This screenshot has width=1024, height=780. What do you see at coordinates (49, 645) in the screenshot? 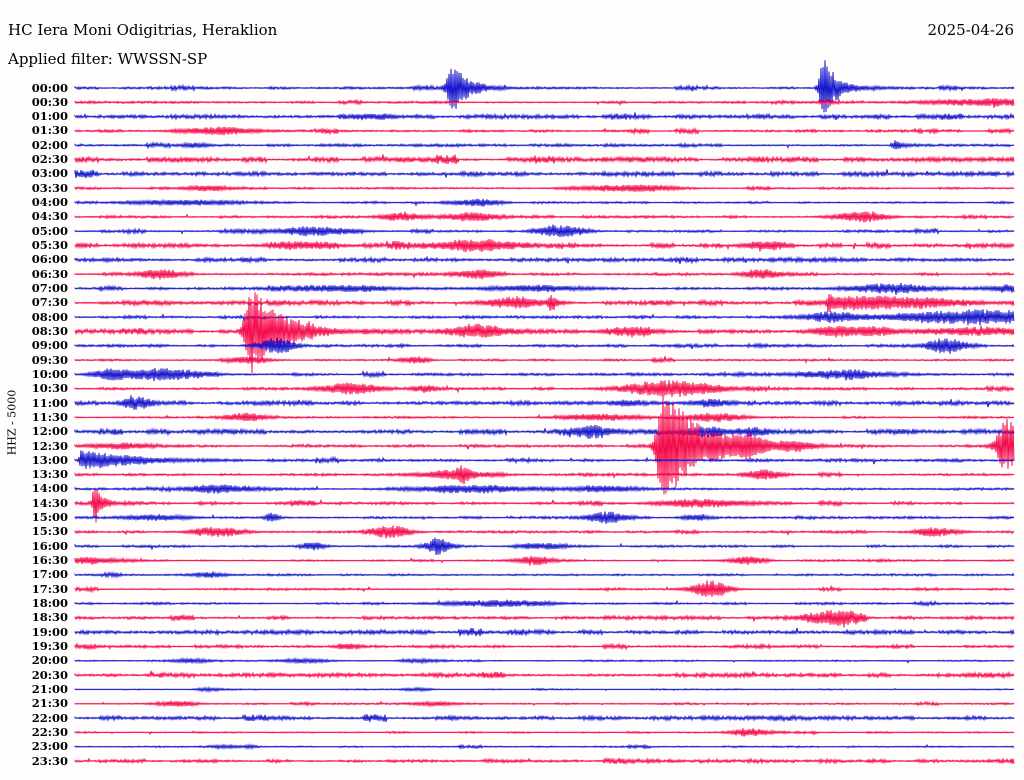
I see `time-label: 19:30` at bounding box center [49, 645].